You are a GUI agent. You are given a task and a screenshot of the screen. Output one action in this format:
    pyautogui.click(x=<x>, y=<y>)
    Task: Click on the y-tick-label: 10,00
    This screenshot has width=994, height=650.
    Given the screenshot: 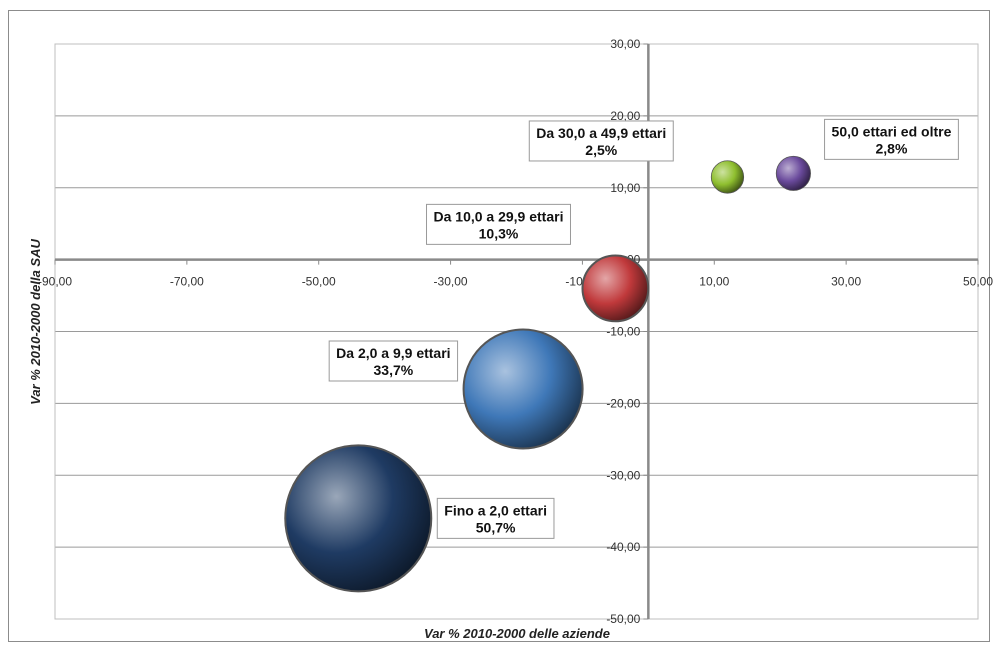 What is the action you would take?
    pyautogui.click(x=625, y=188)
    